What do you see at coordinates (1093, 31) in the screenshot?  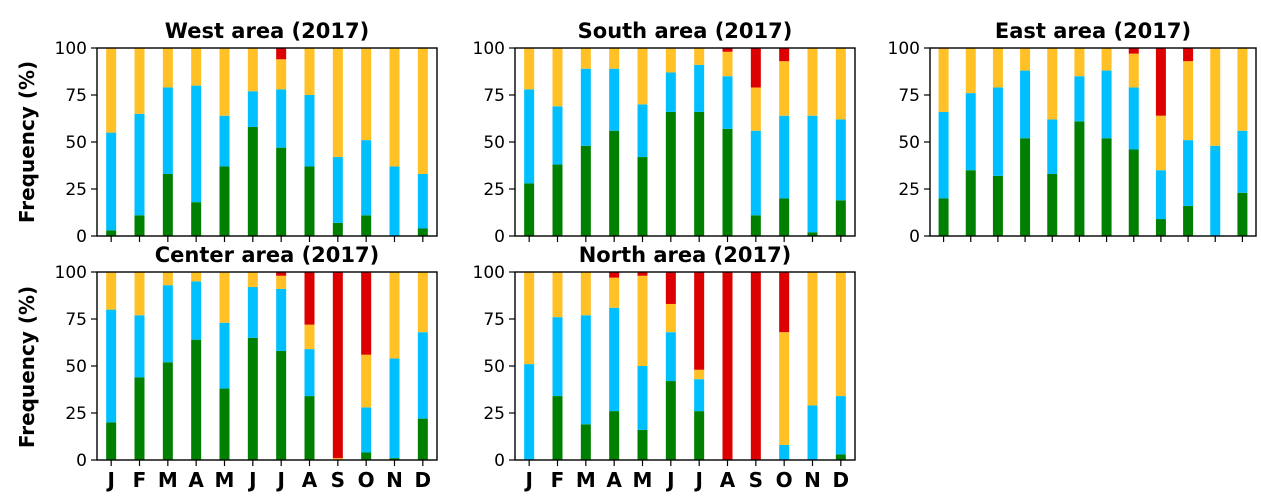 I see `panel-title: East area (2017)` at bounding box center [1093, 31].